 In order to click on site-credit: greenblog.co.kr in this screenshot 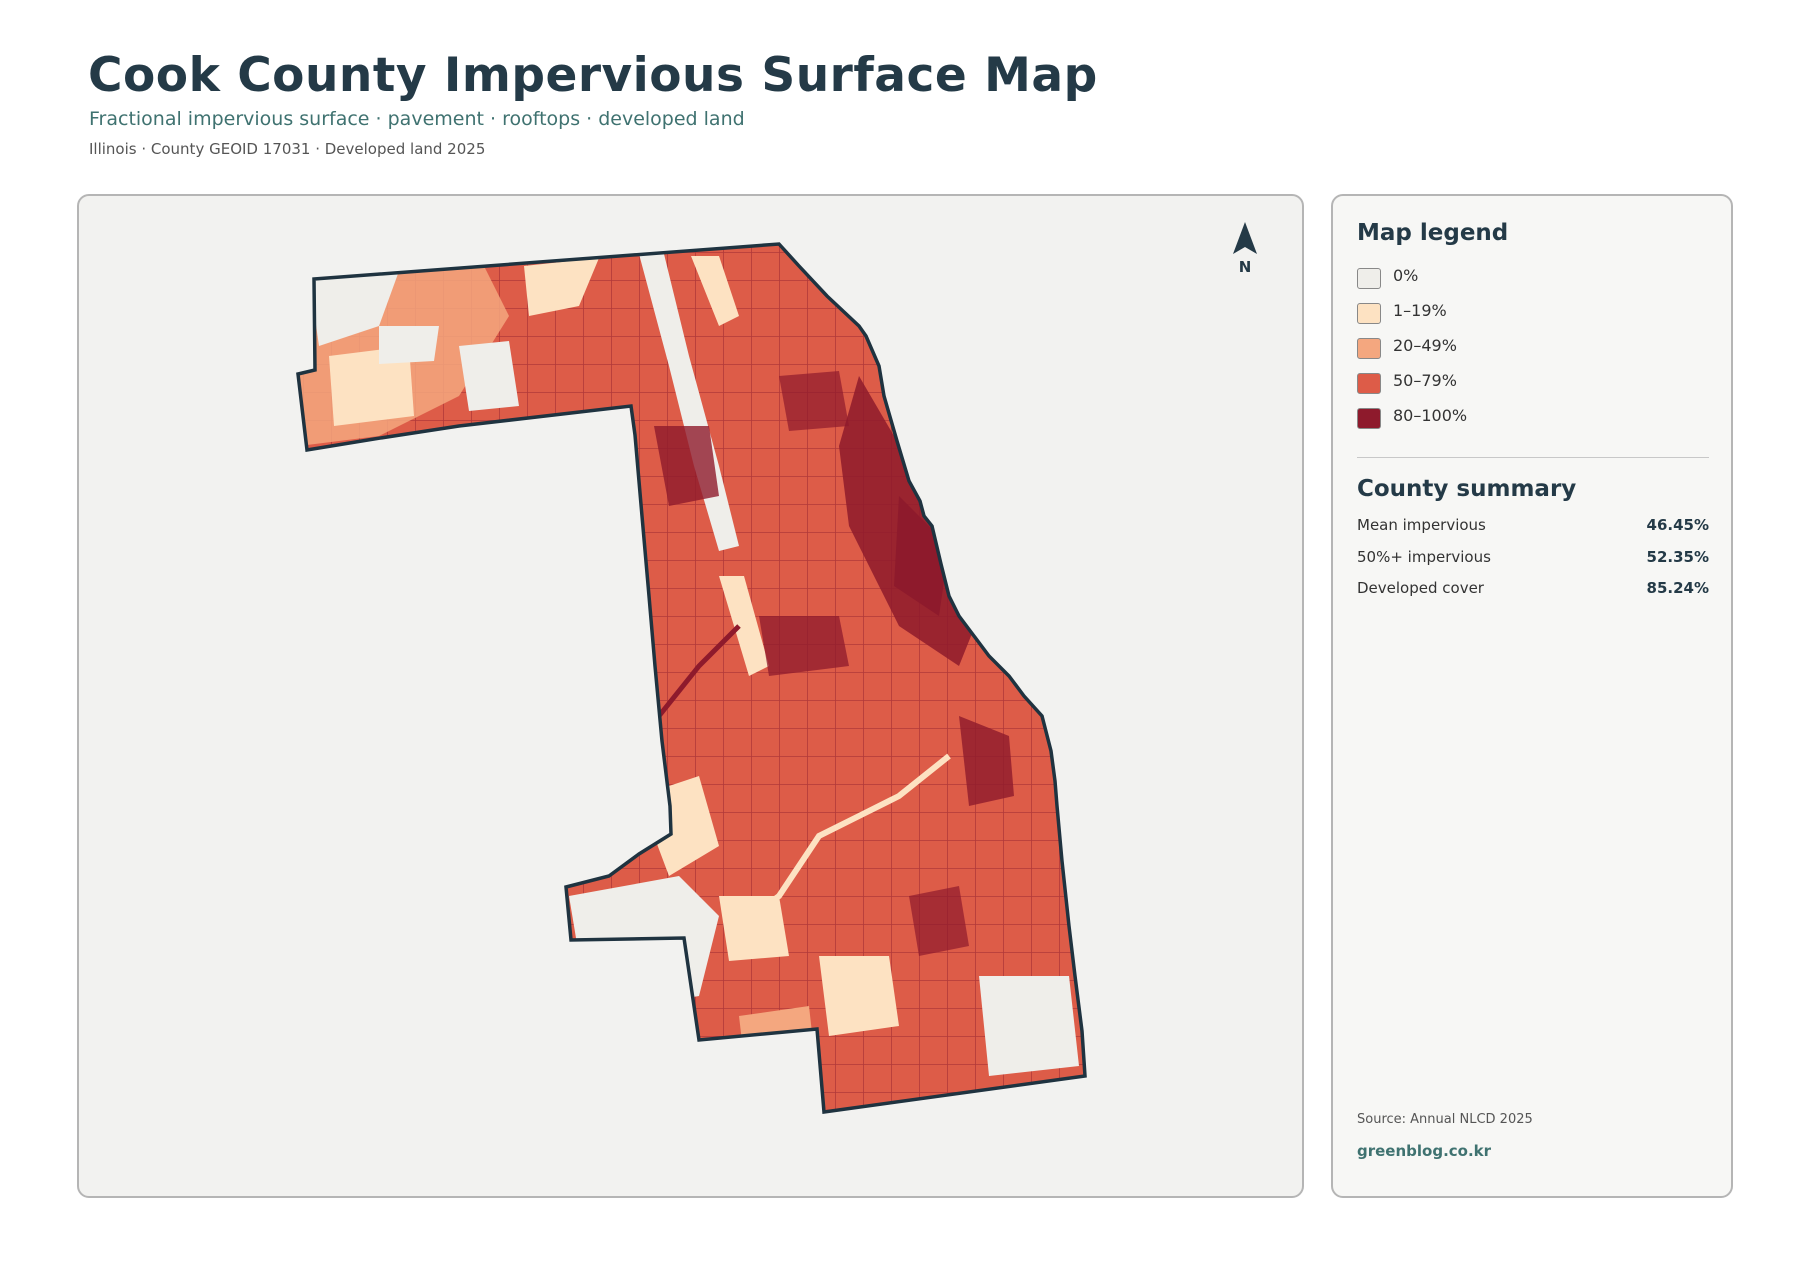, I will do `click(1424, 1151)`.